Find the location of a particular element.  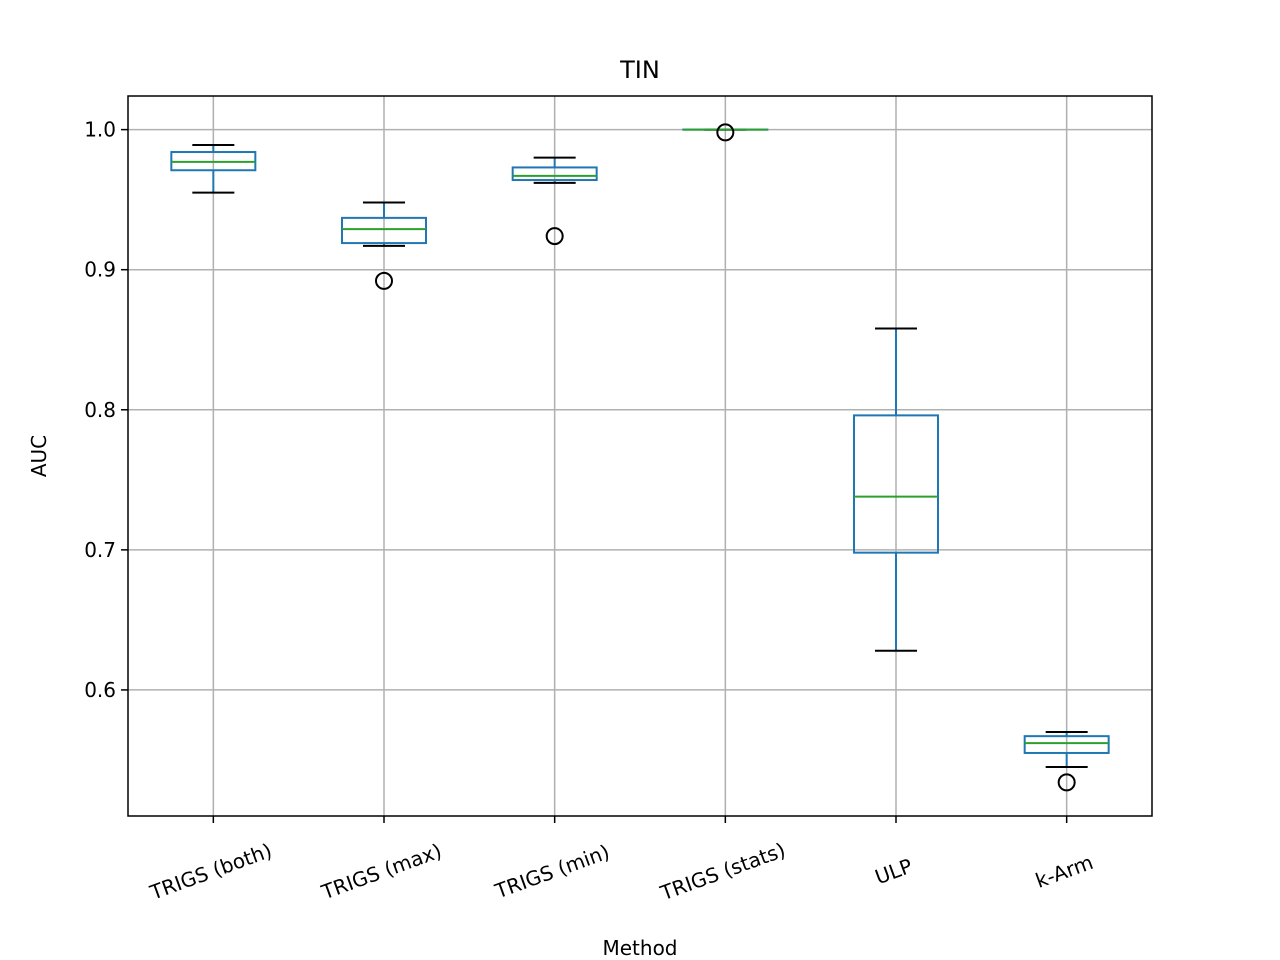

y-axis-label: AUC is located at coordinates (39, 456).